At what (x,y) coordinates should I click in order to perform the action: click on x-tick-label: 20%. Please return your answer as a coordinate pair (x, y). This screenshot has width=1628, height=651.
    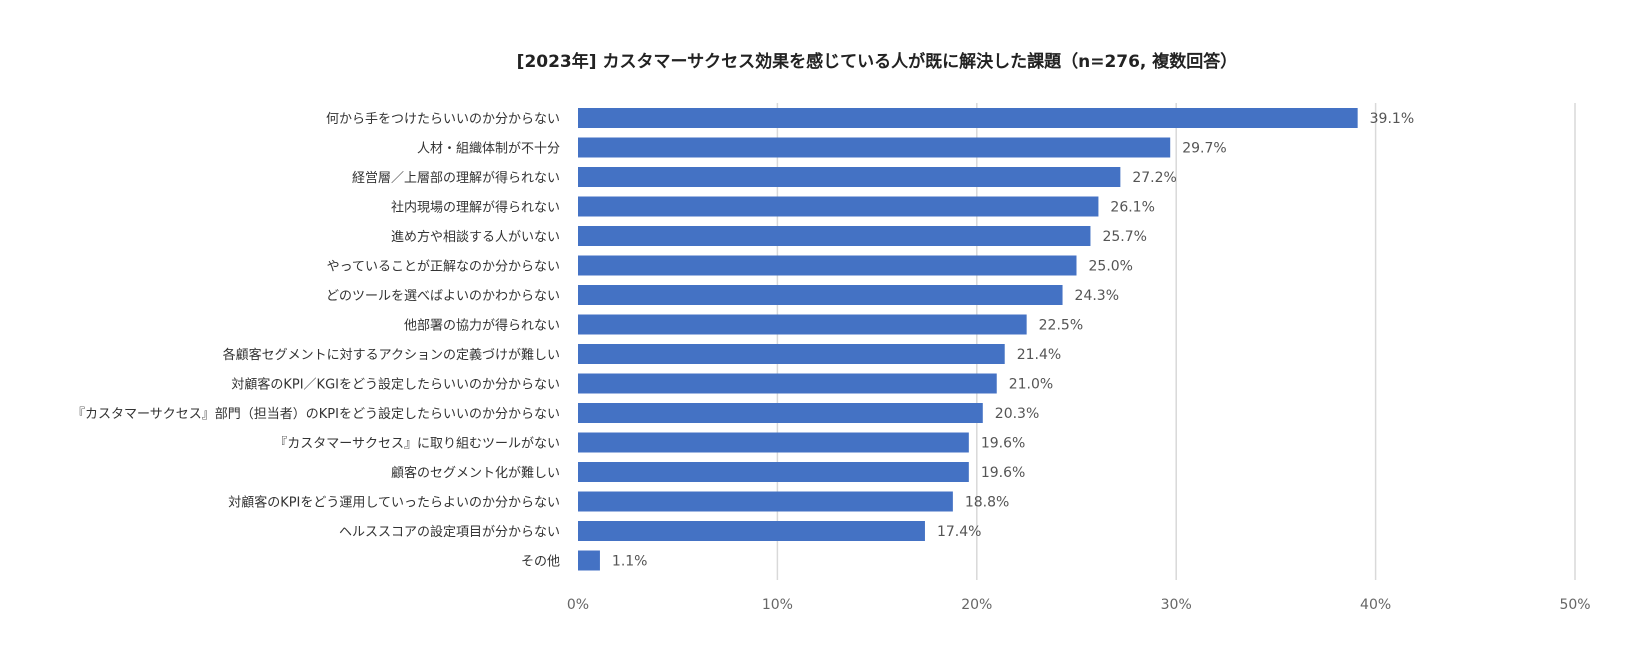
    Looking at the image, I should click on (976, 605).